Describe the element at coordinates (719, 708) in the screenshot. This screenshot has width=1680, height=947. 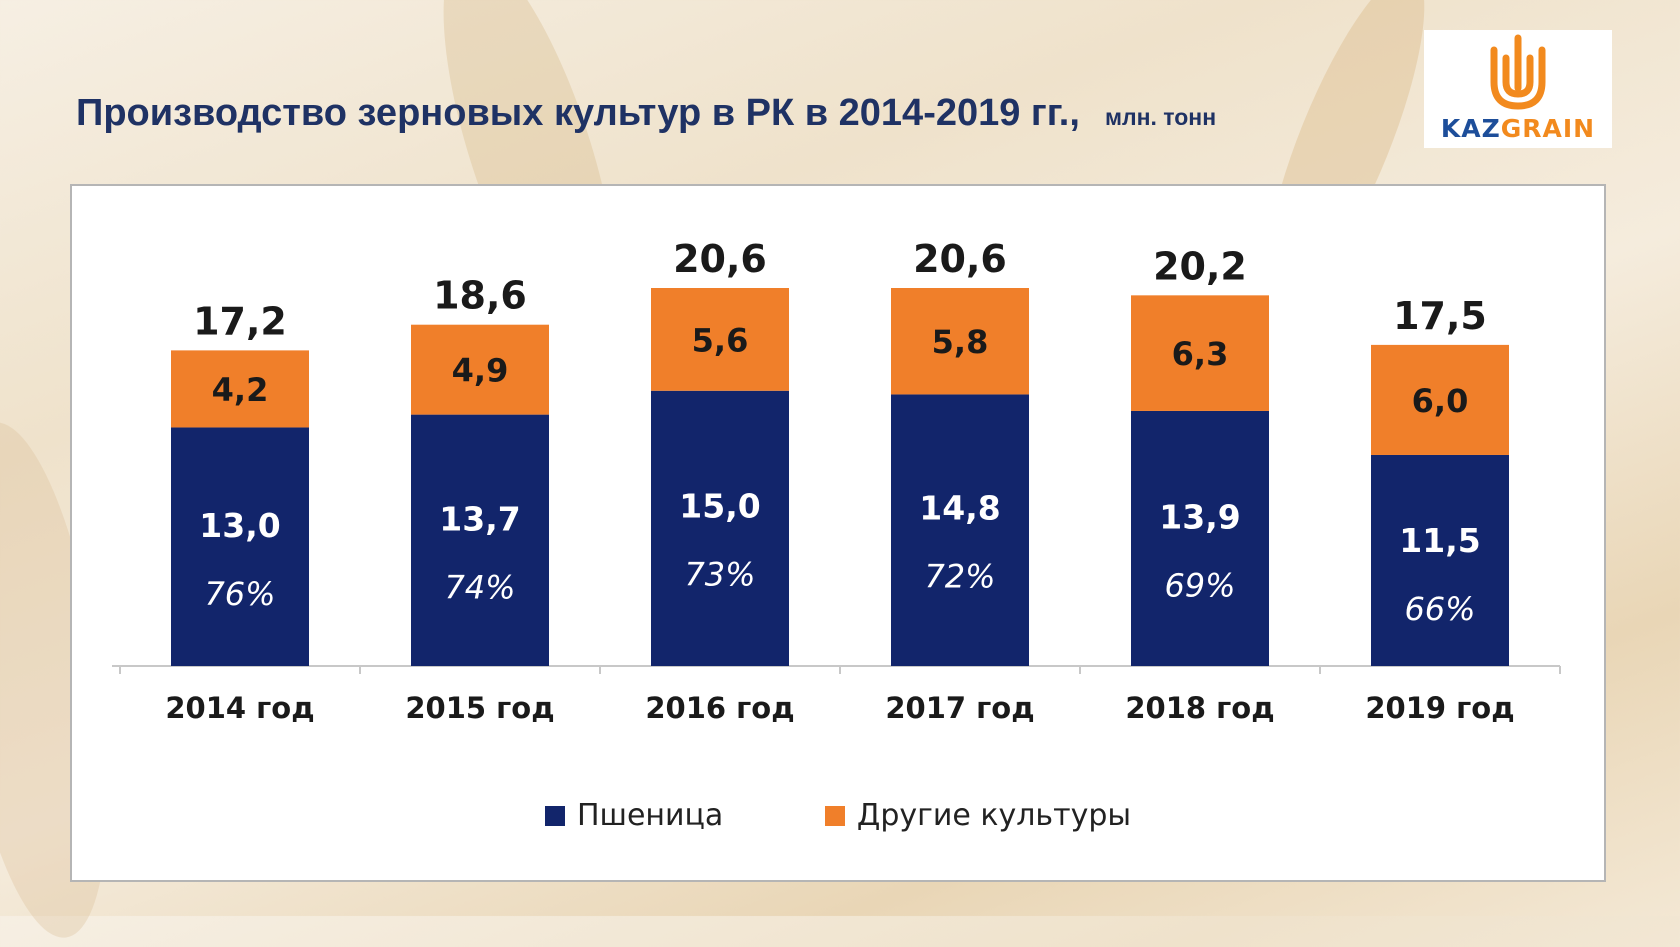
I see `x-axis-category-label: 2016 год` at that location.